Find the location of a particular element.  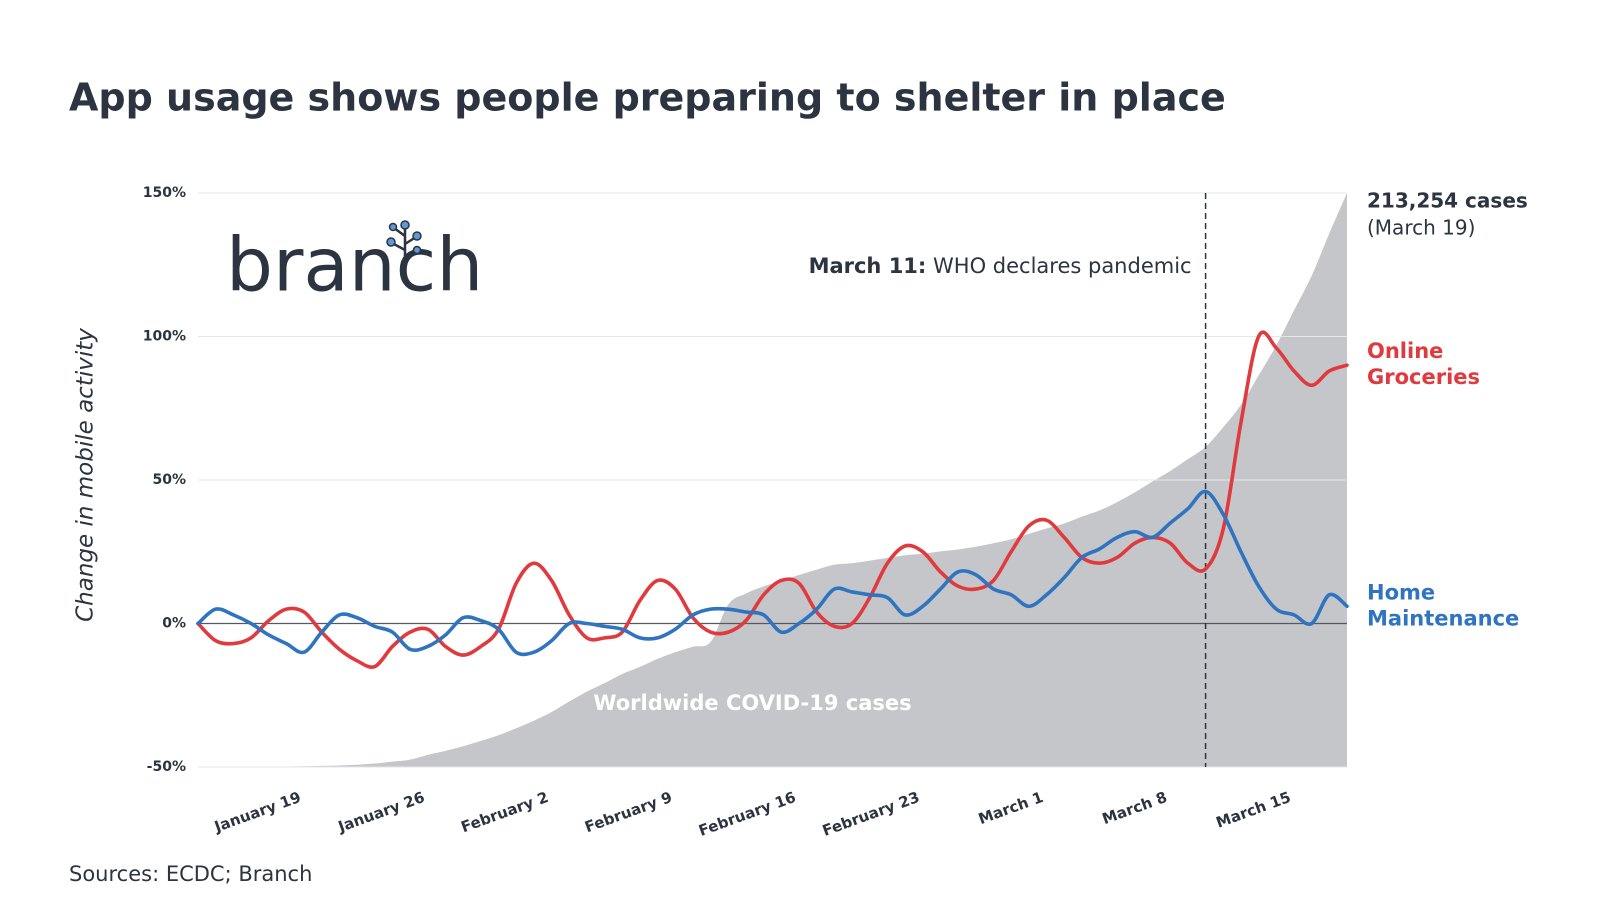

cases-end-note: (March 19) is located at coordinates (1421, 228).